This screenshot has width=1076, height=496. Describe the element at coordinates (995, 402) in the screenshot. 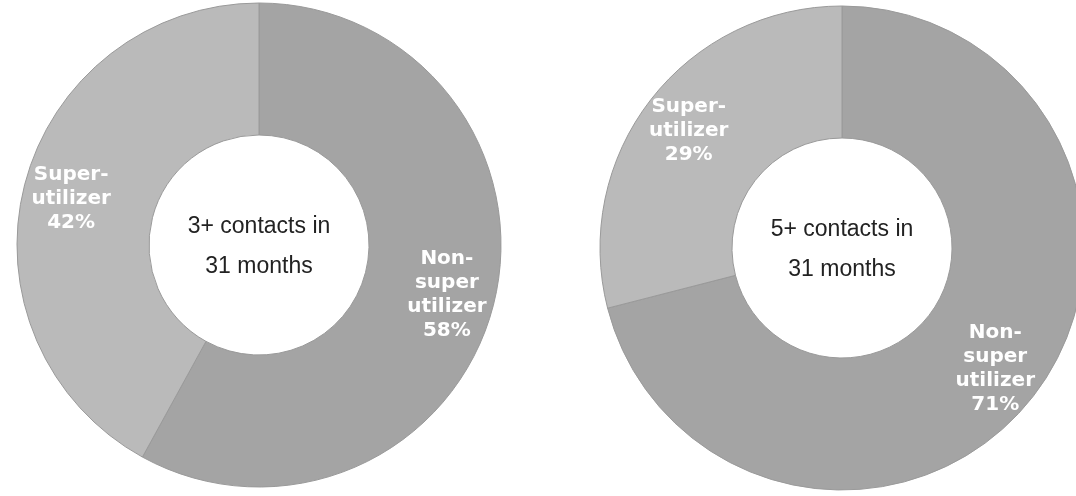

I see `data-label: 71%` at that location.